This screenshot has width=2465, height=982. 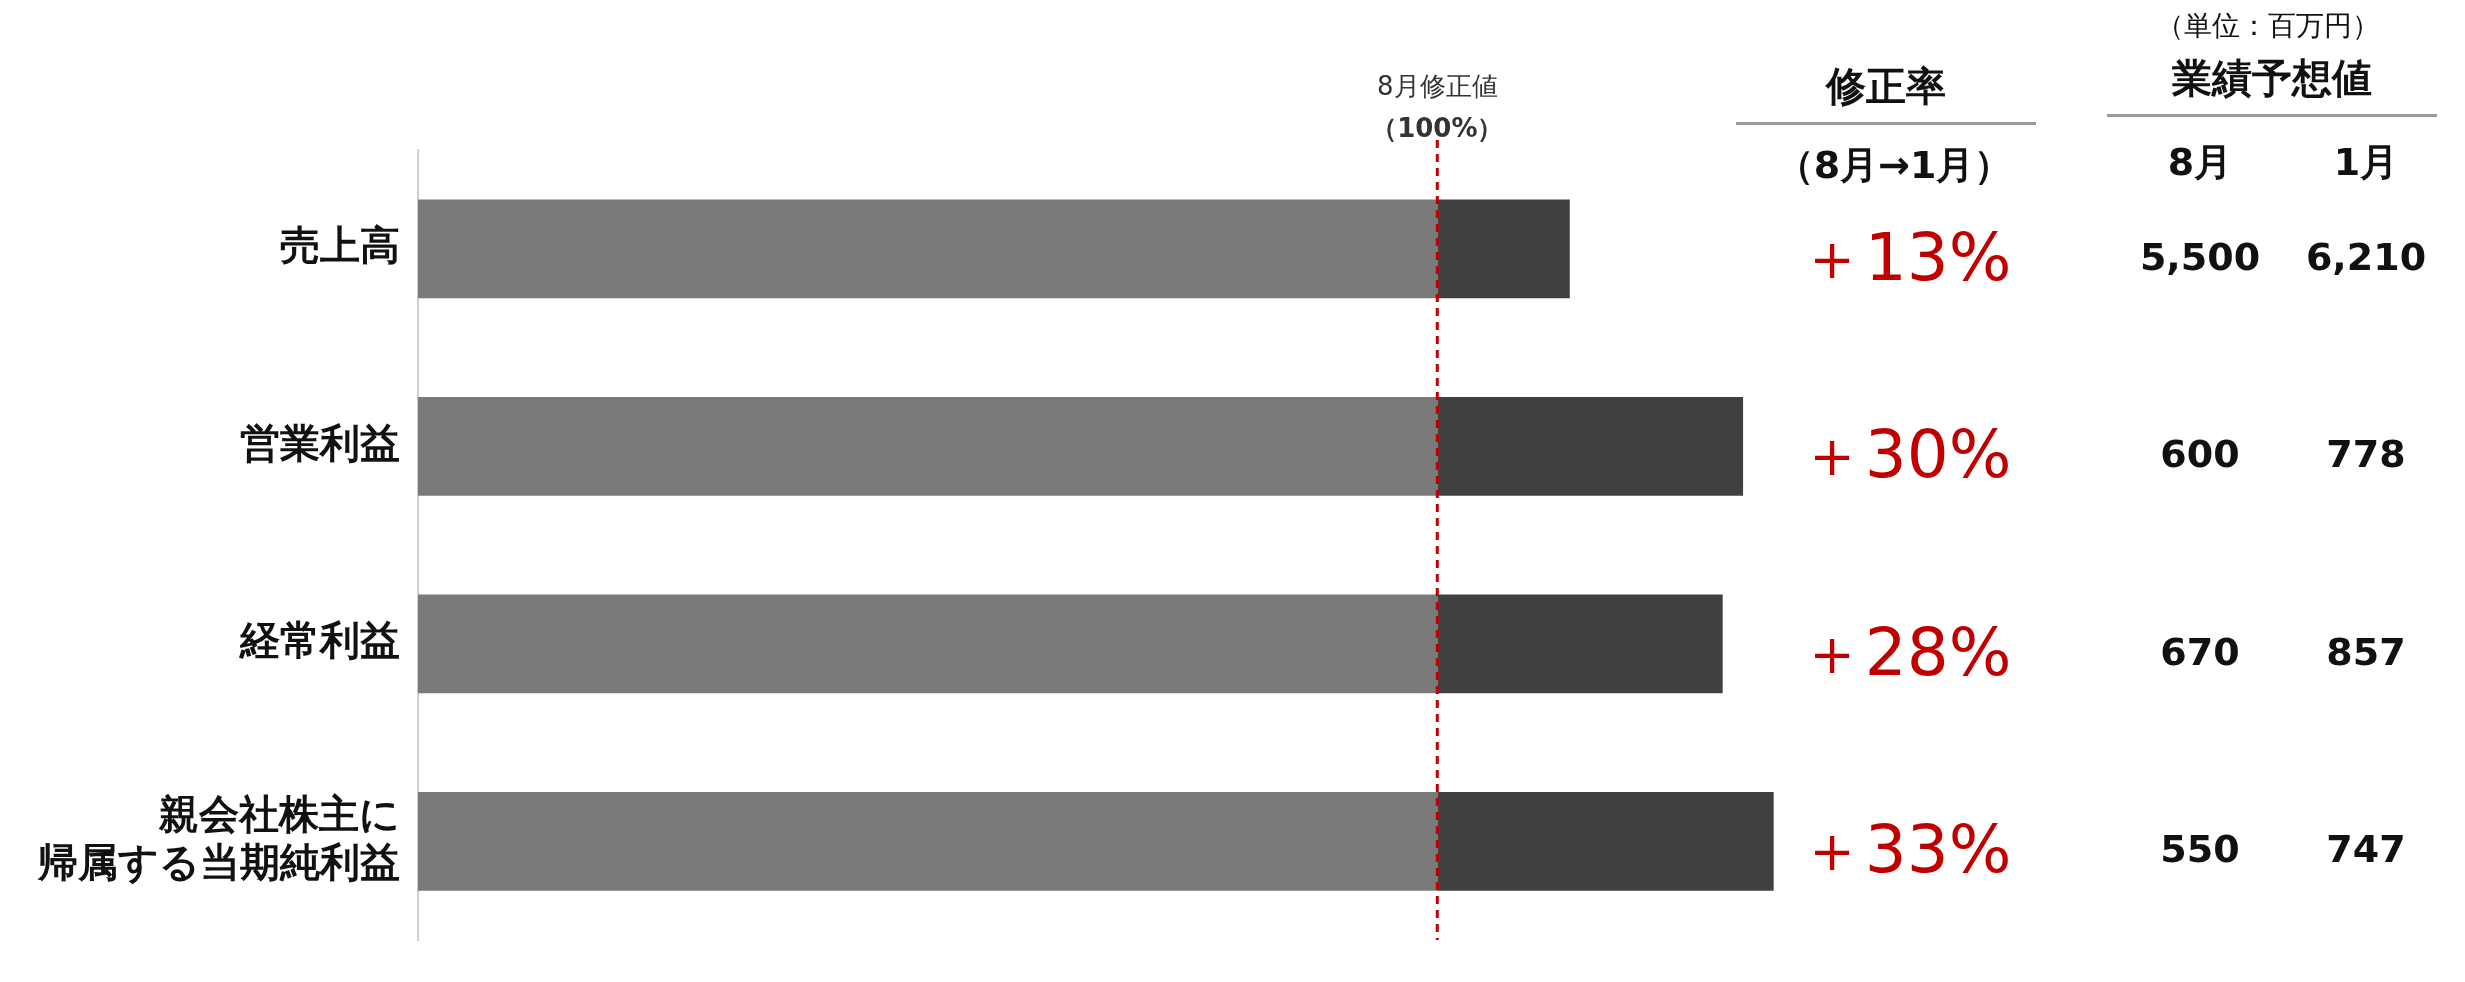 I want to click on text: 8月, so click(x=2200, y=162).